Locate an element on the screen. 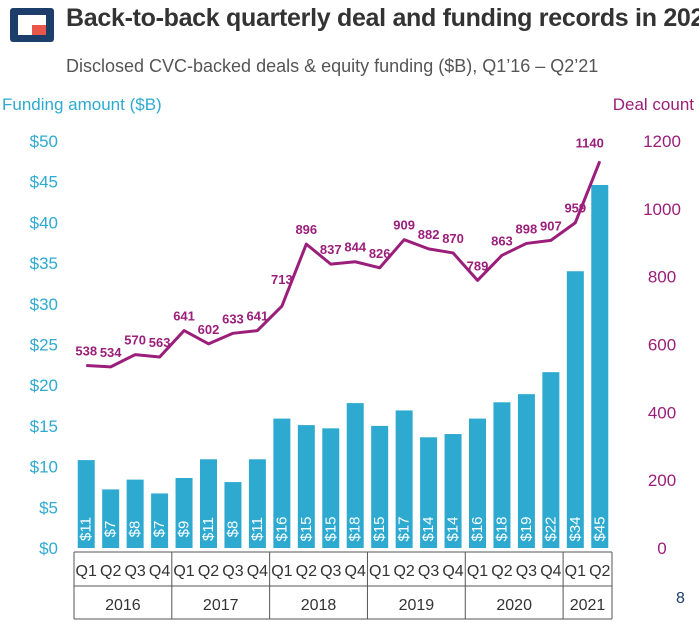 The image size is (699, 635). bar-value-label: $17 is located at coordinates (404, 528).